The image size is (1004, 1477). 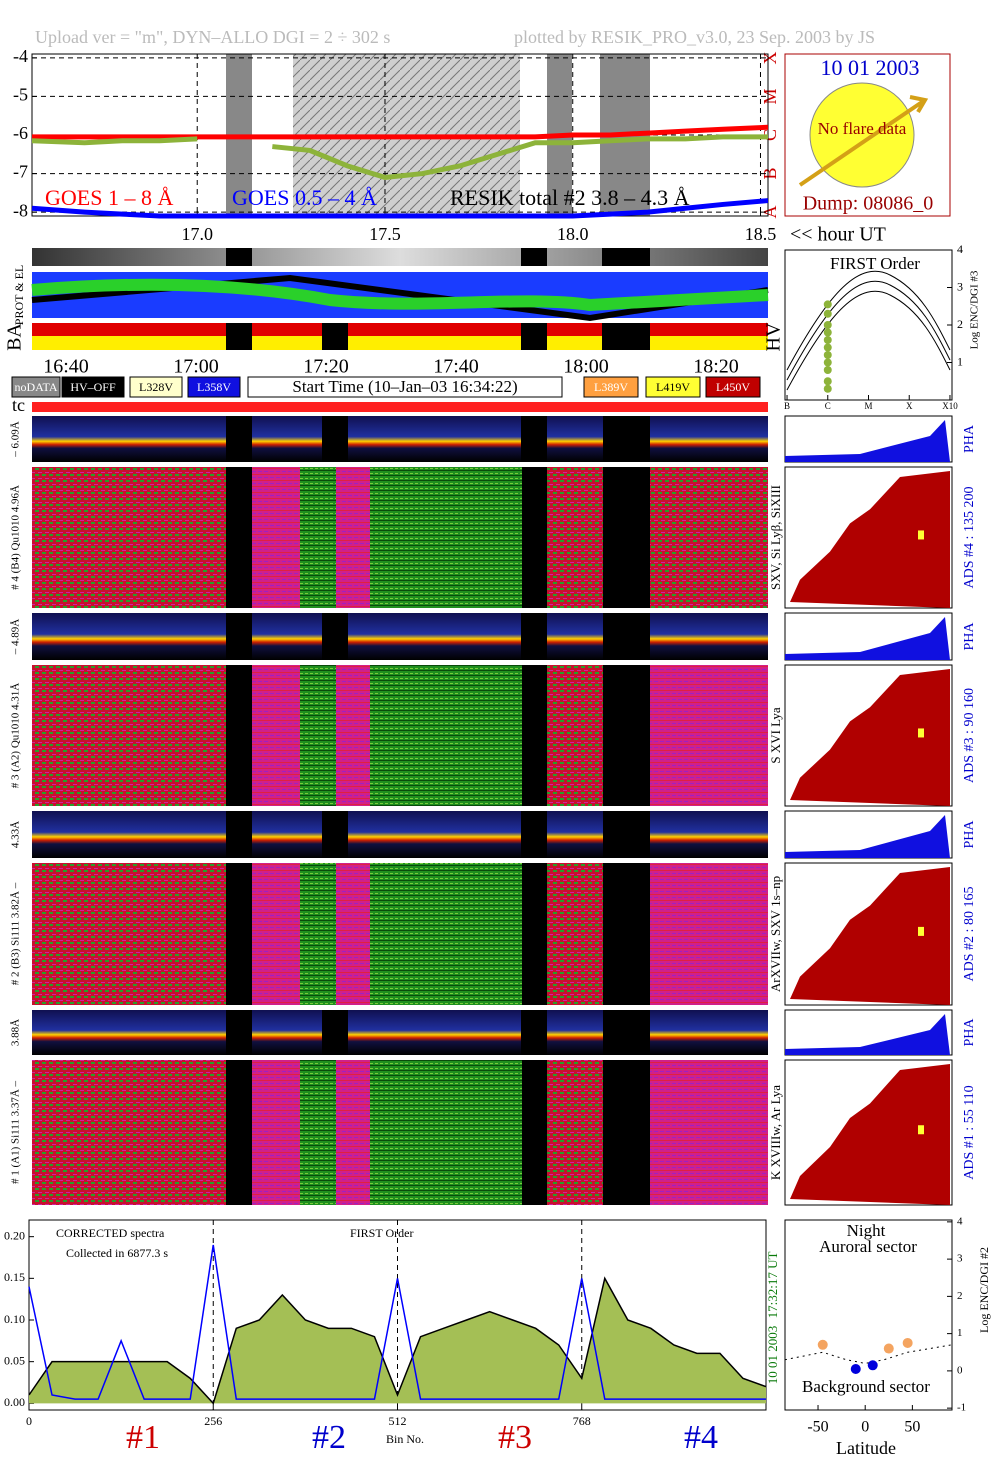 I want to click on y-tick-label: 0.10, so click(x=14, y=1319).